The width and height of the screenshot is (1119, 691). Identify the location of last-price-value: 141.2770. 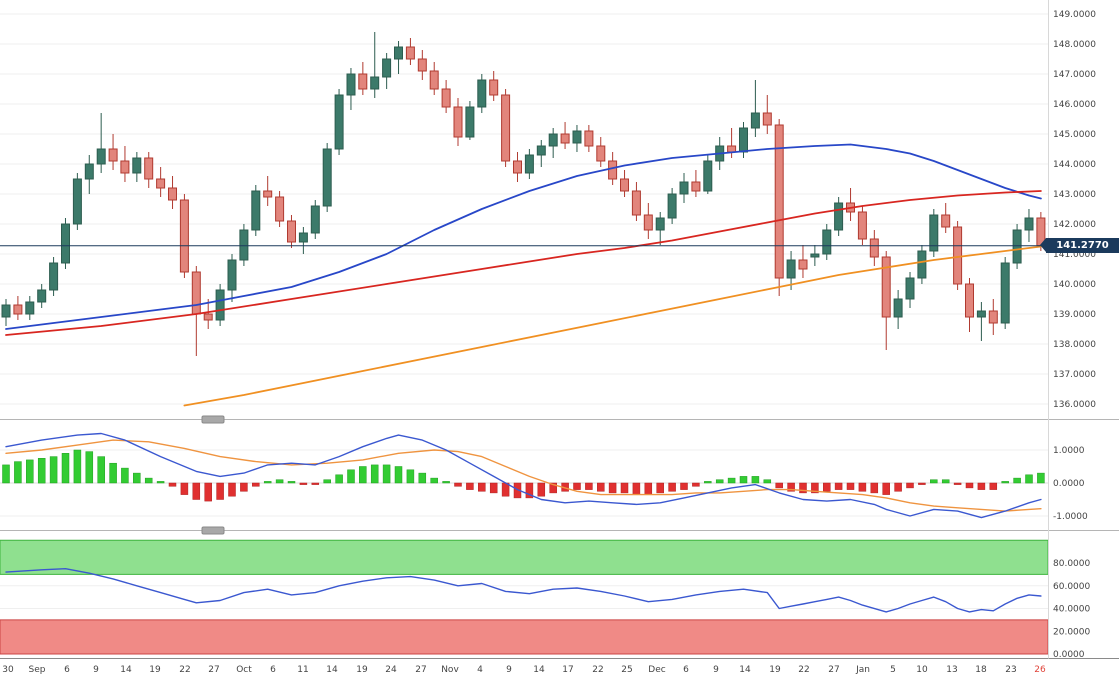
(1082, 245).